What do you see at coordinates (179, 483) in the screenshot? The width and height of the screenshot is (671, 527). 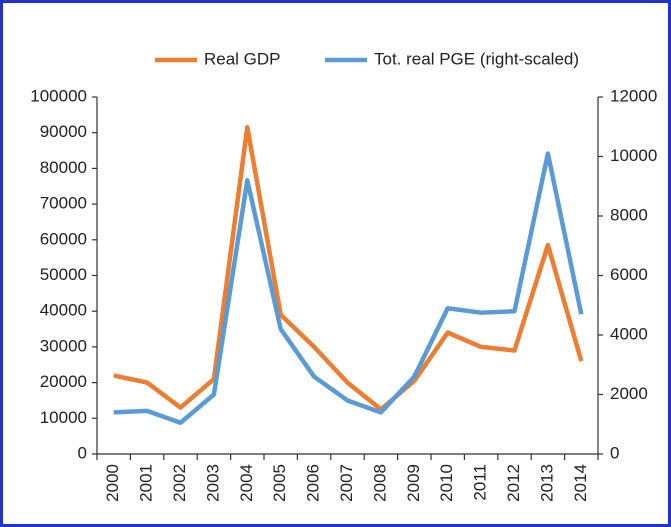 I see `x-tick-label: 2002` at bounding box center [179, 483].